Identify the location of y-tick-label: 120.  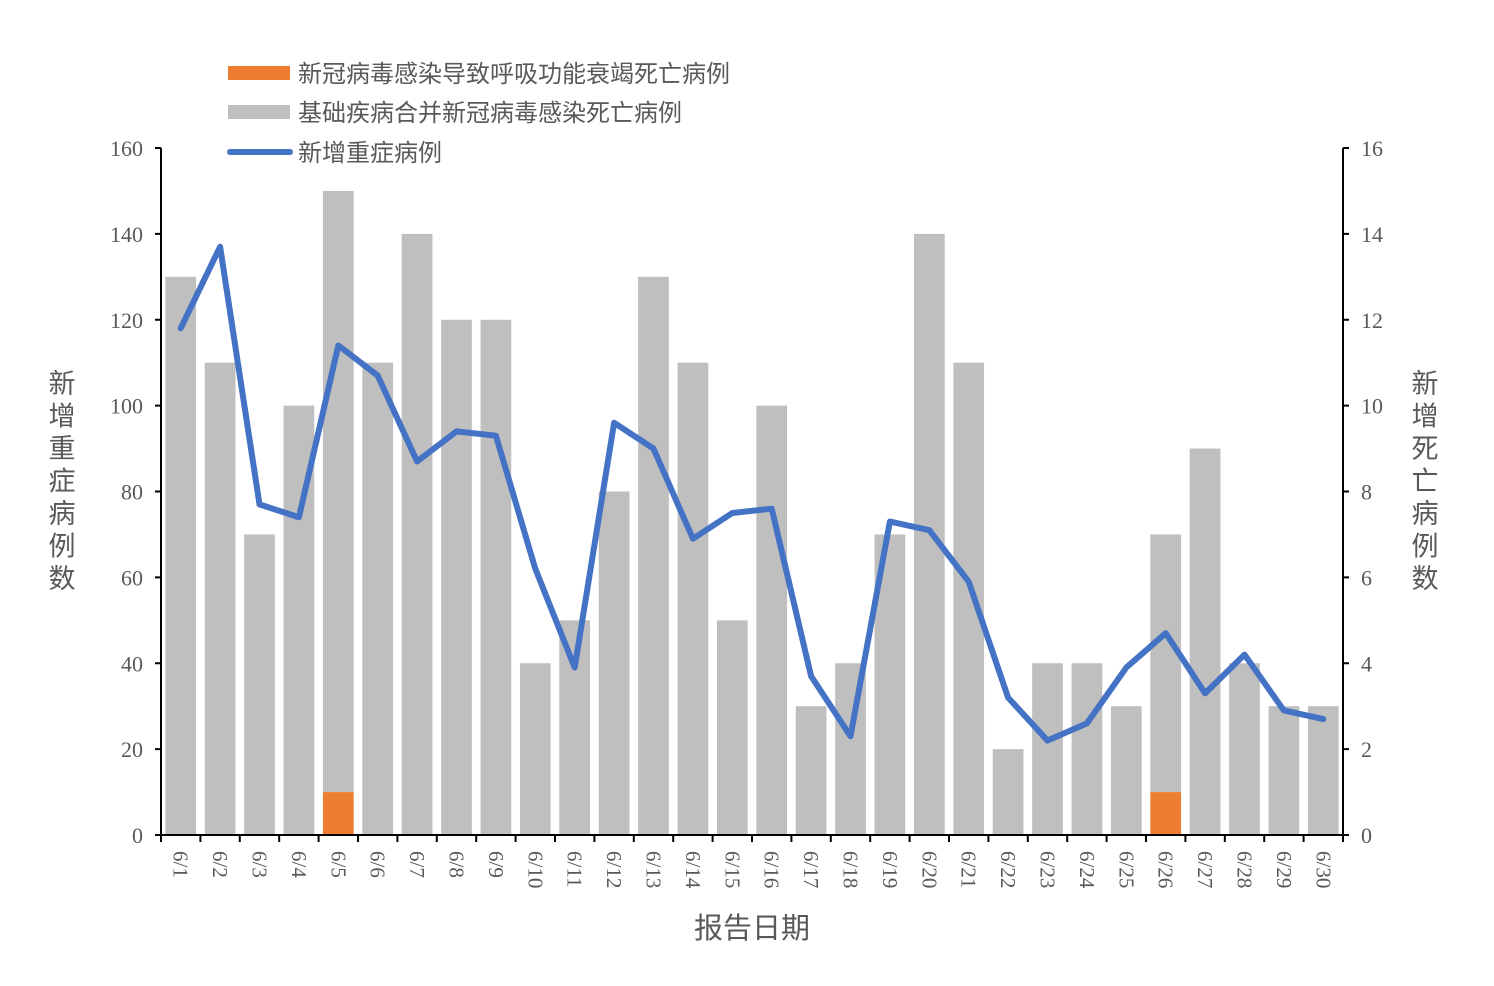
(126, 320).